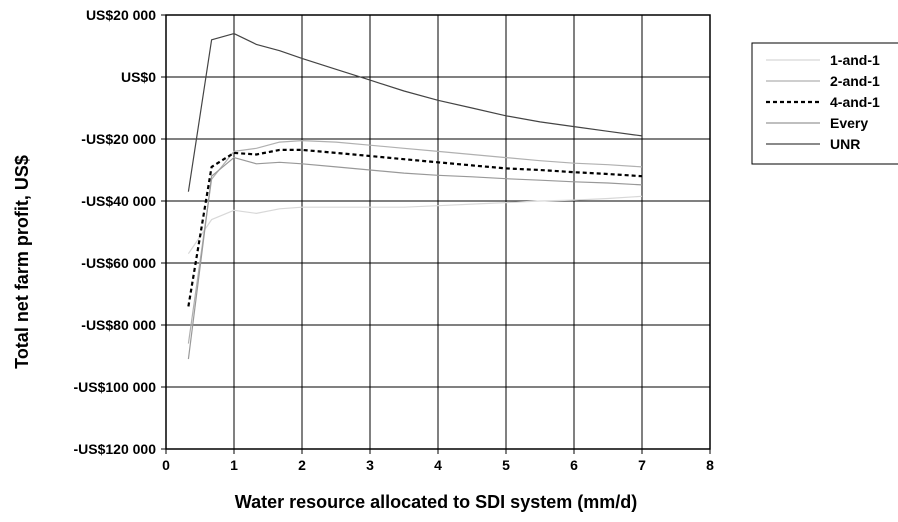 The image size is (898, 522). I want to click on y-tick-label: -US$40 000, so click(118, 201).